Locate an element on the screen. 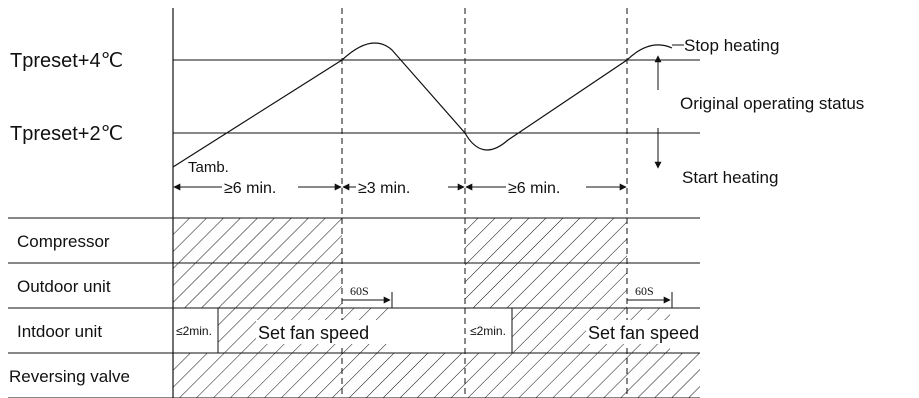  lower-level-label: Tpreset+2℃ is located at coordinates (66, 134).